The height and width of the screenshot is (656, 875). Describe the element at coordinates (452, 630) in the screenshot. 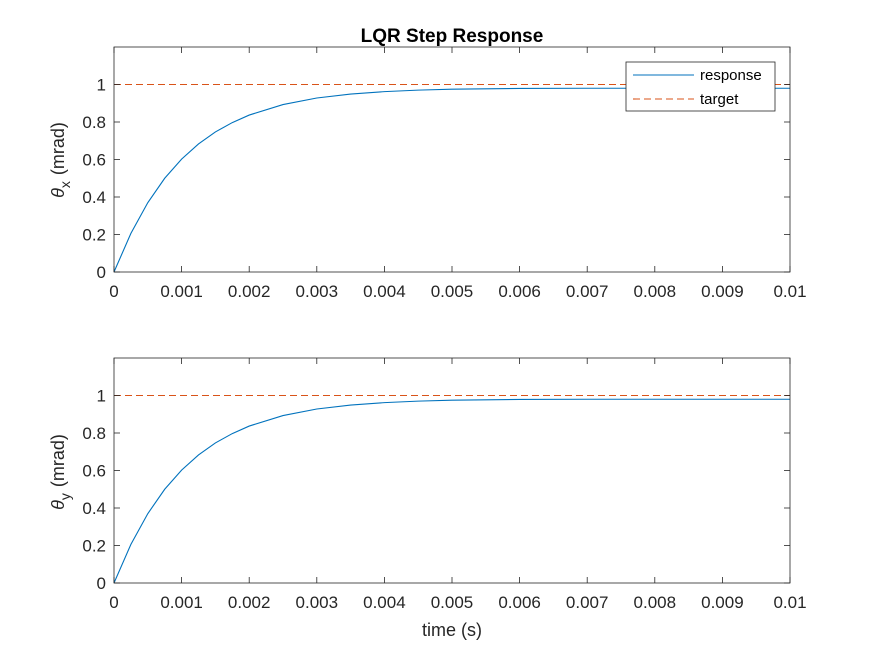

I see `x-axis-label: time (s)` at that location.